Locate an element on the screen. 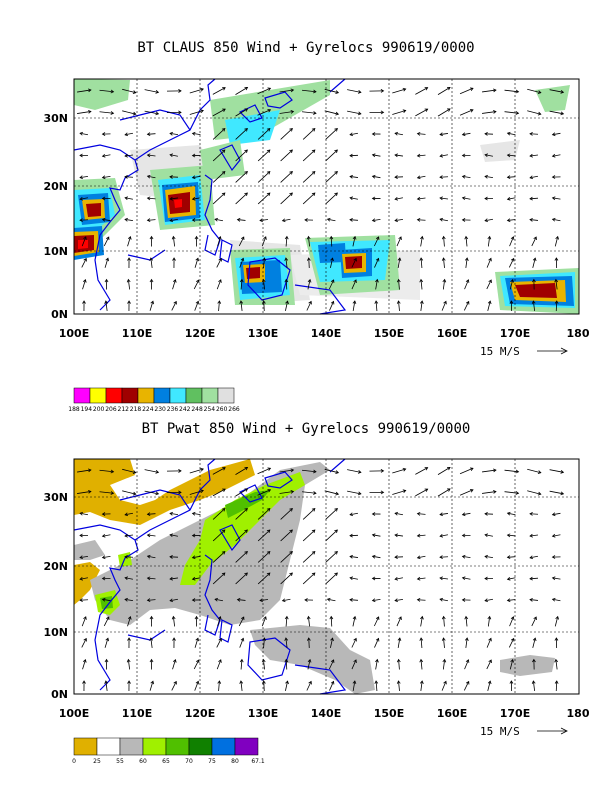  colorbar-label: 200 is located at coordinates (99, 409).